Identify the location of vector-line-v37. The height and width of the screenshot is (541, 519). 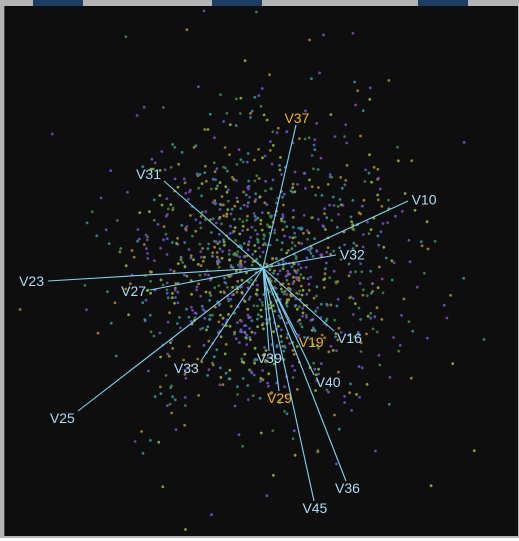
(279, 196).